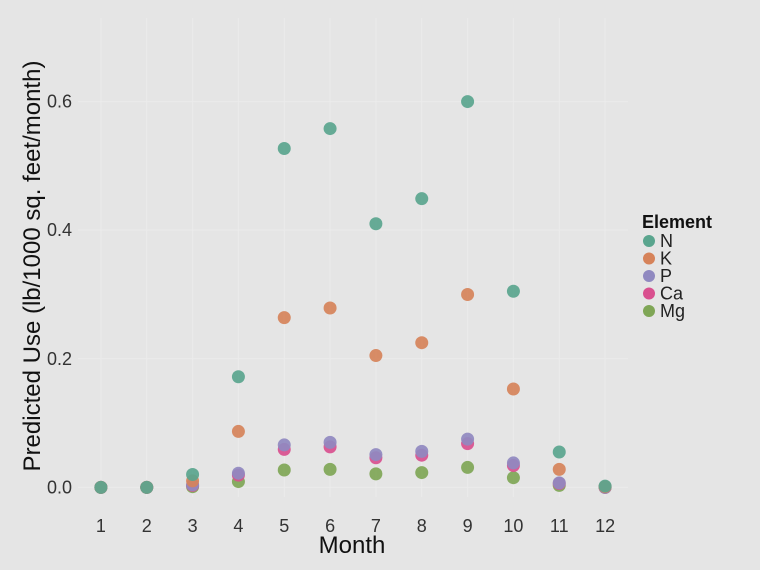  Describe the element at coordinates (32, 266) in the screenshot. I see `y-axis-title: Predicted Use (lb/1000 sq. feet/month)` at that location.